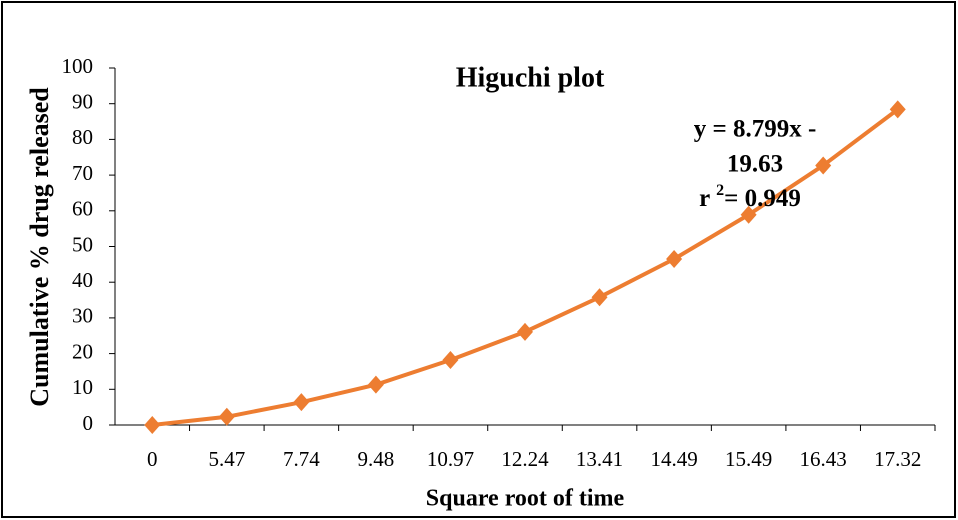 The image size is (958, 520). Describe the element at coordinates (226, 459) in the screenshot. I see `x-tick-label: 5.47` at that location.